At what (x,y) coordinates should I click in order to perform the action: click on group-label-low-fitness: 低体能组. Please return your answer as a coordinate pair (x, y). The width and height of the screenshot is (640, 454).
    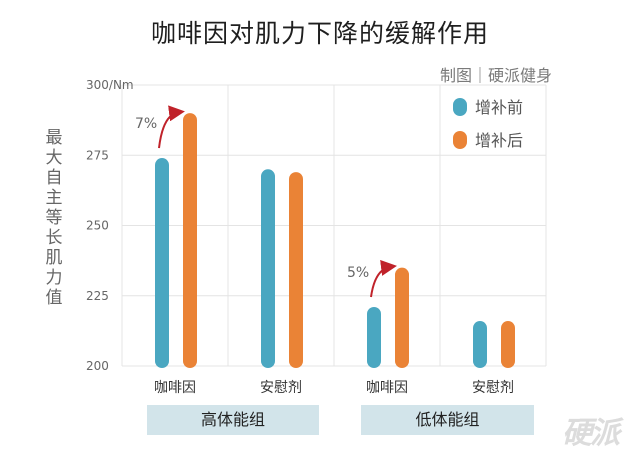
    Looking at the image, I should click on (447, 420).